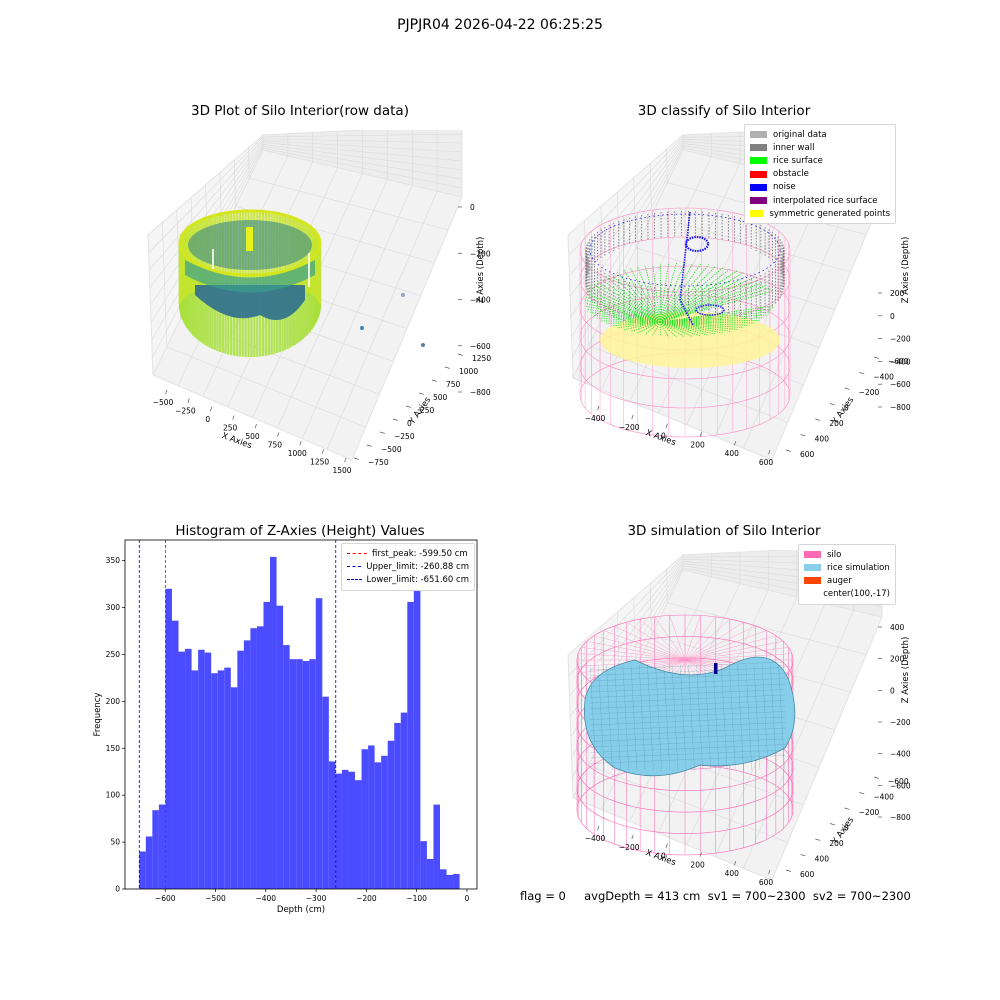  What do you see at coordinates (690, 716) in the screenshot?
I see `simulation-rice-surface` at bounding box center [690, 716].